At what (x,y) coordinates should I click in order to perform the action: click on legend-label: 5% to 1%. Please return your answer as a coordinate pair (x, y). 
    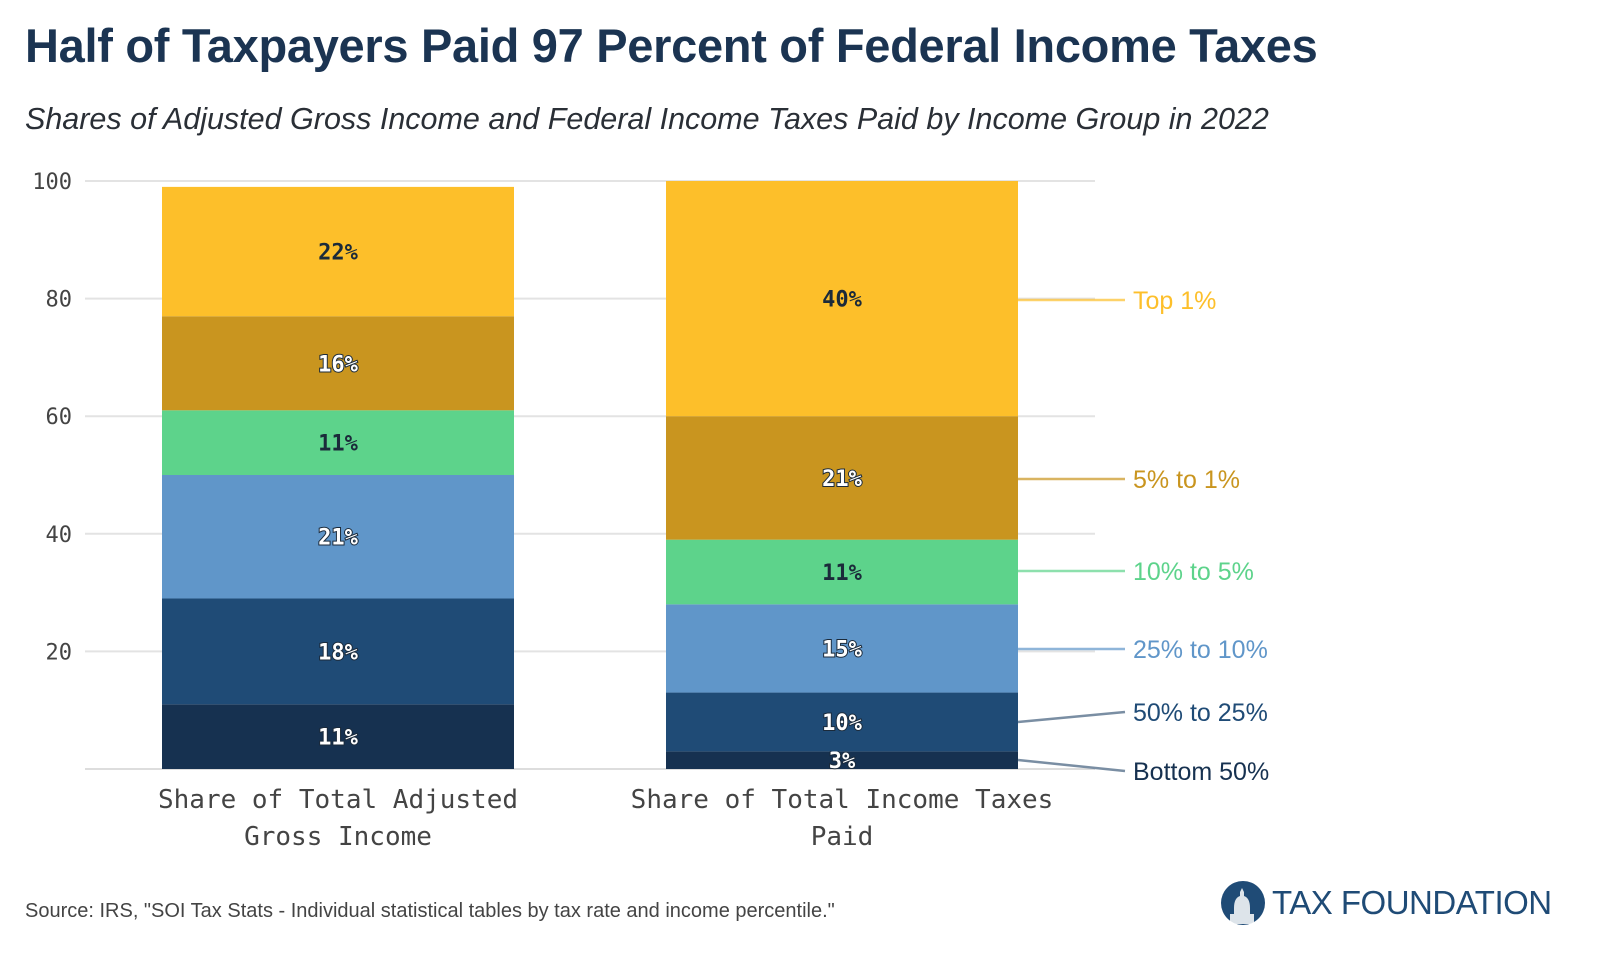
    Looking at the image, I should click on (1186, 480).